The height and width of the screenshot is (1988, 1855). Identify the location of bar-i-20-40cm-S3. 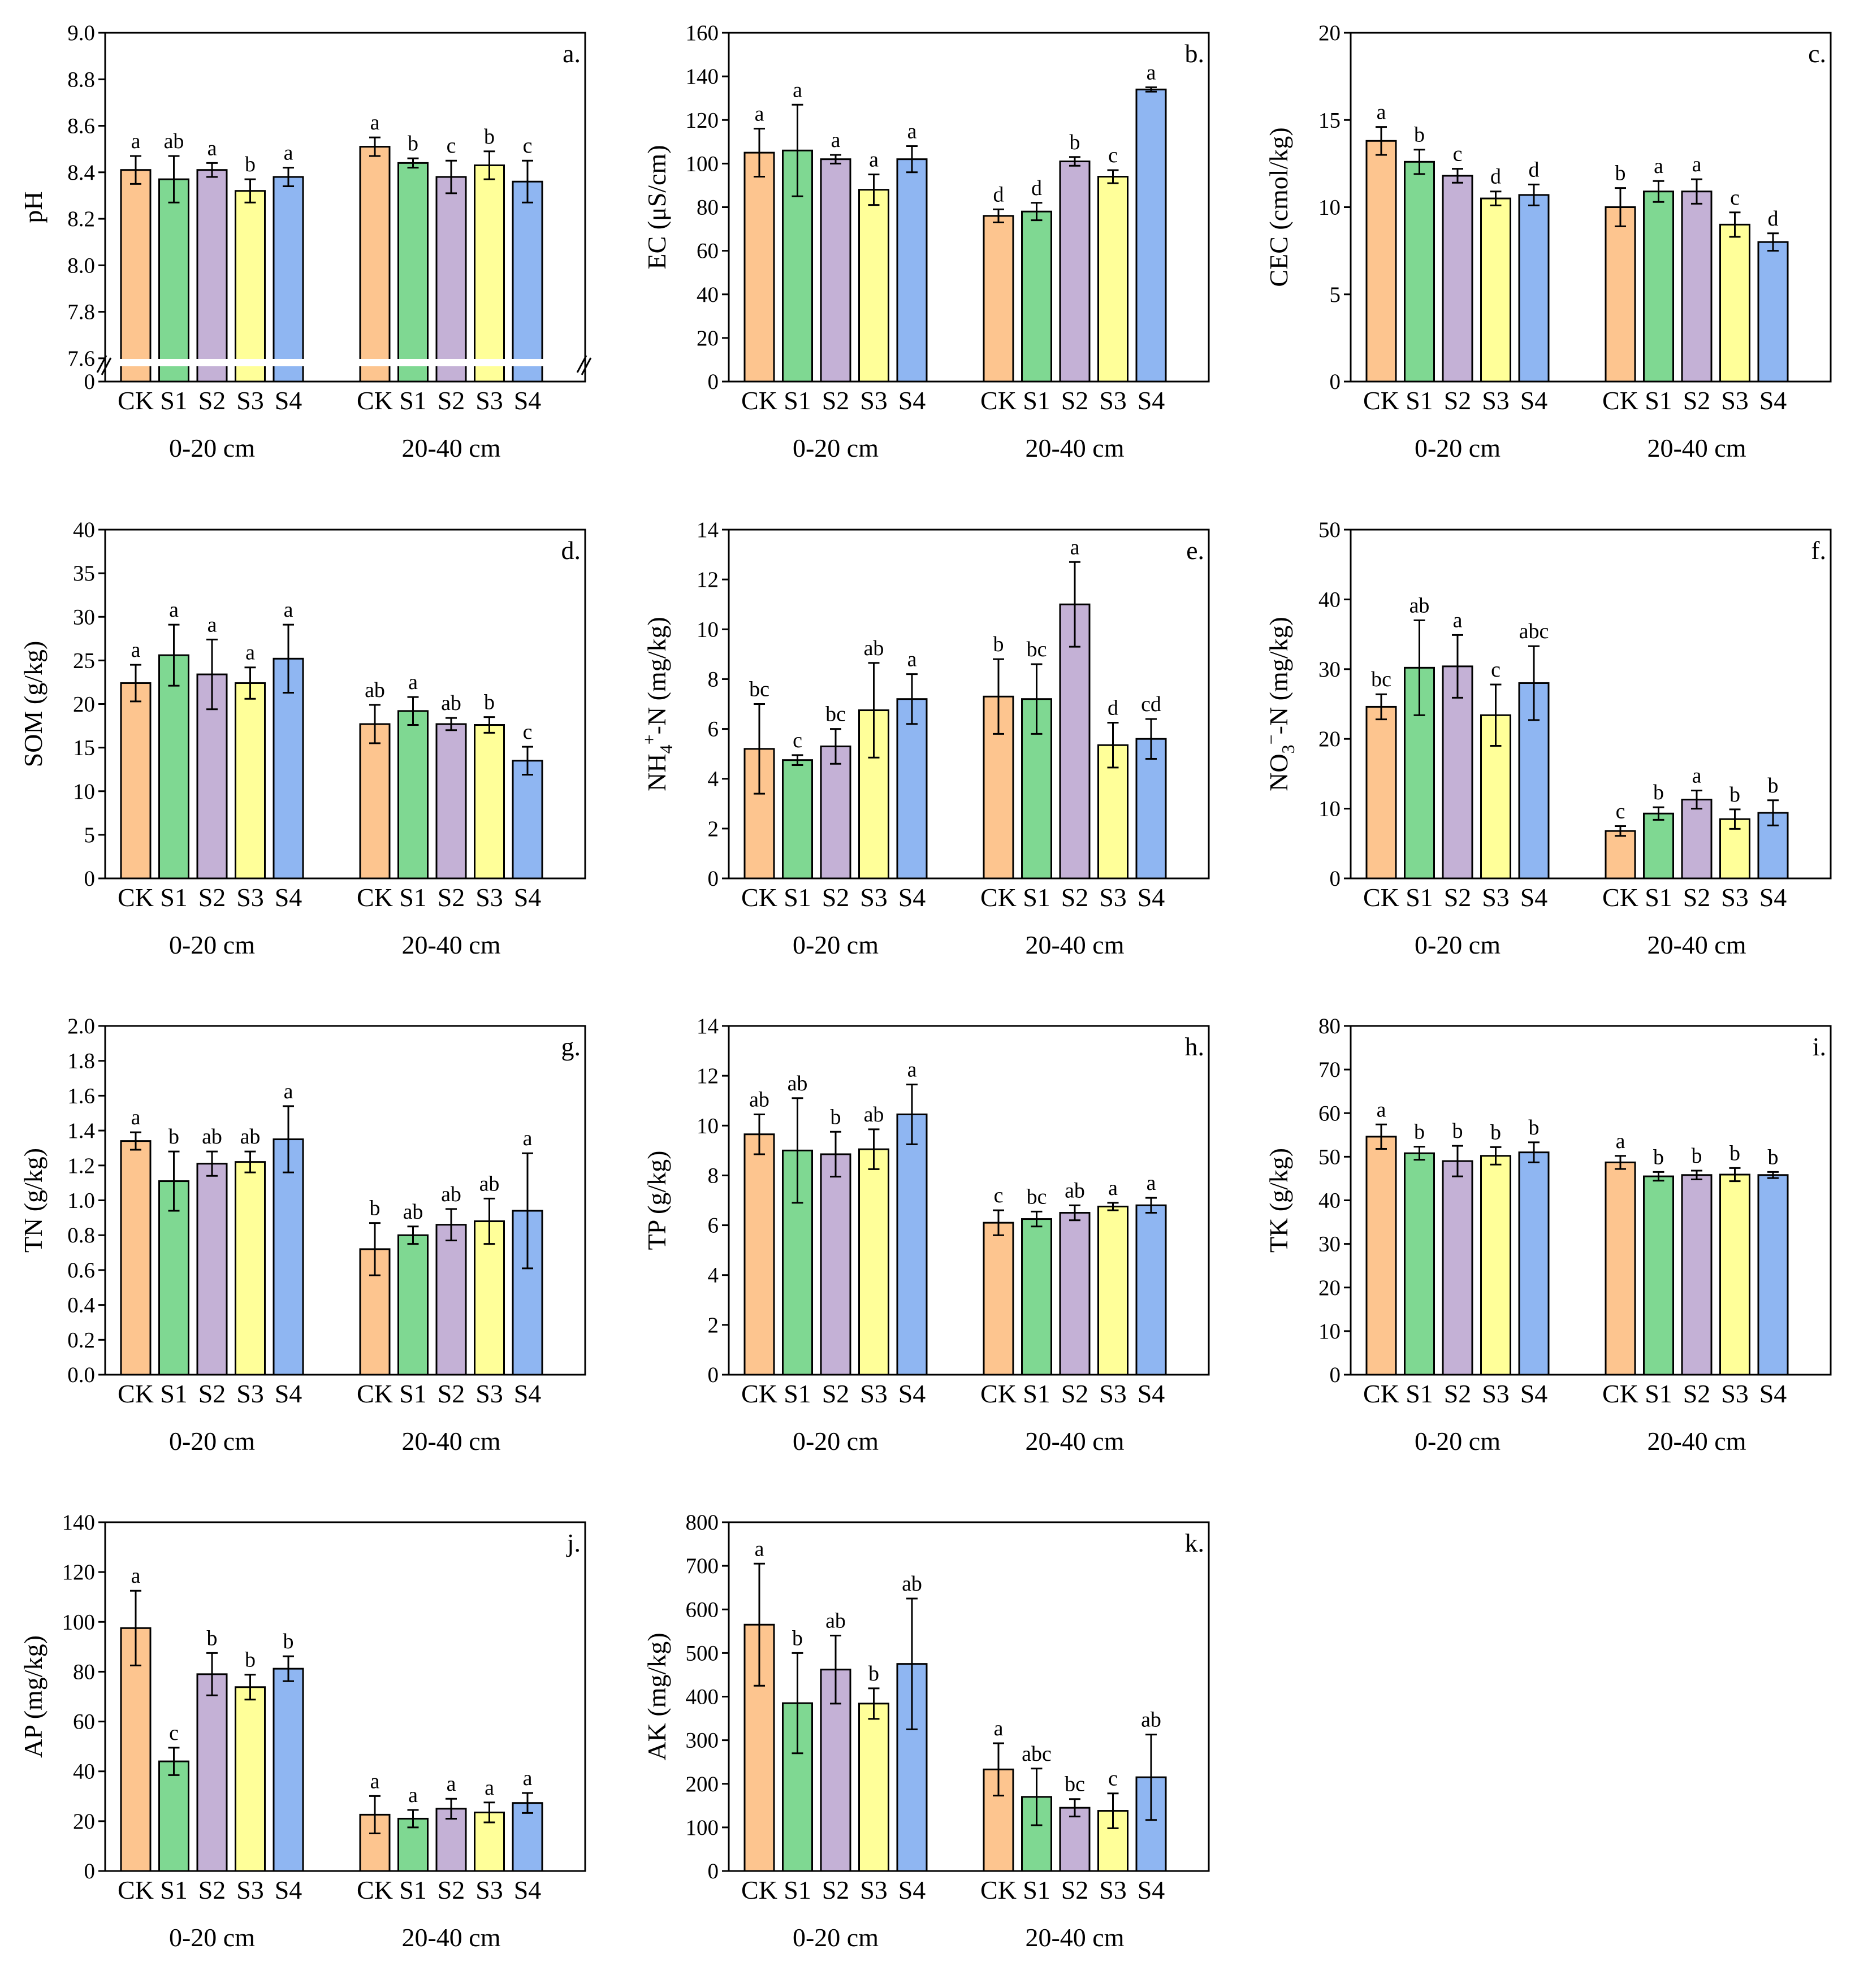
(1734, 1275).